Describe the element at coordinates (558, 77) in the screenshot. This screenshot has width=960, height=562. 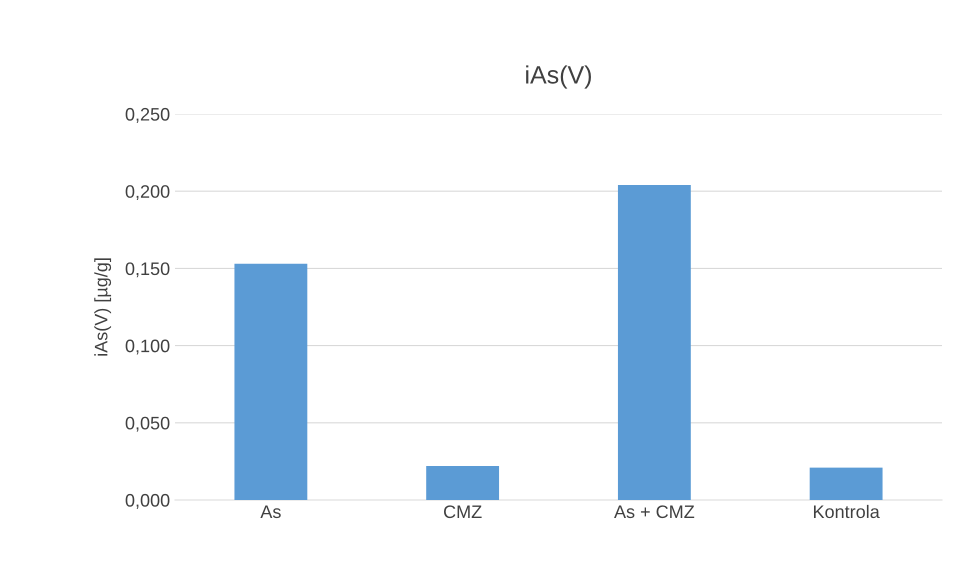
I see `chart-title: iAs(V)` at that location.